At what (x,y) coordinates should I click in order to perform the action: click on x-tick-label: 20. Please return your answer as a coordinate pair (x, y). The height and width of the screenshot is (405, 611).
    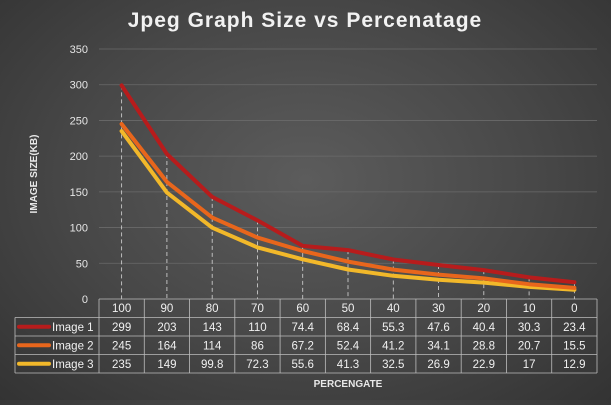
    Looking at the image, I should click on (483, 309).